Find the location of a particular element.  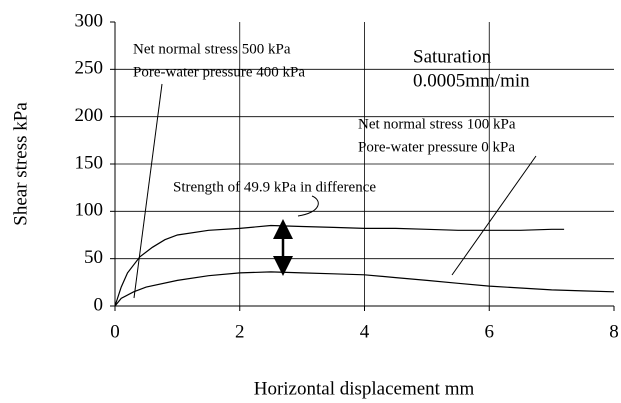

annotation: Net normal stress 500 kPa is located at coordinates (212, 49).